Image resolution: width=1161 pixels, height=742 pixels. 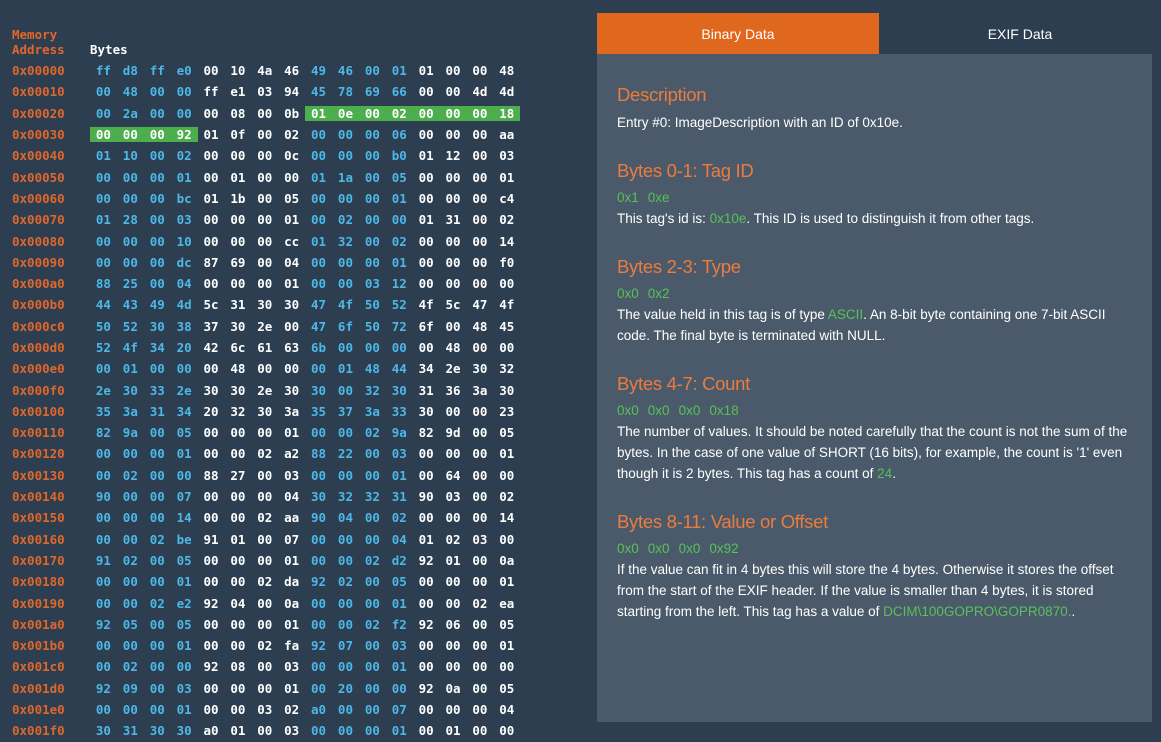 I want to click on hex-byte: 31, so click(x=157, y=411).